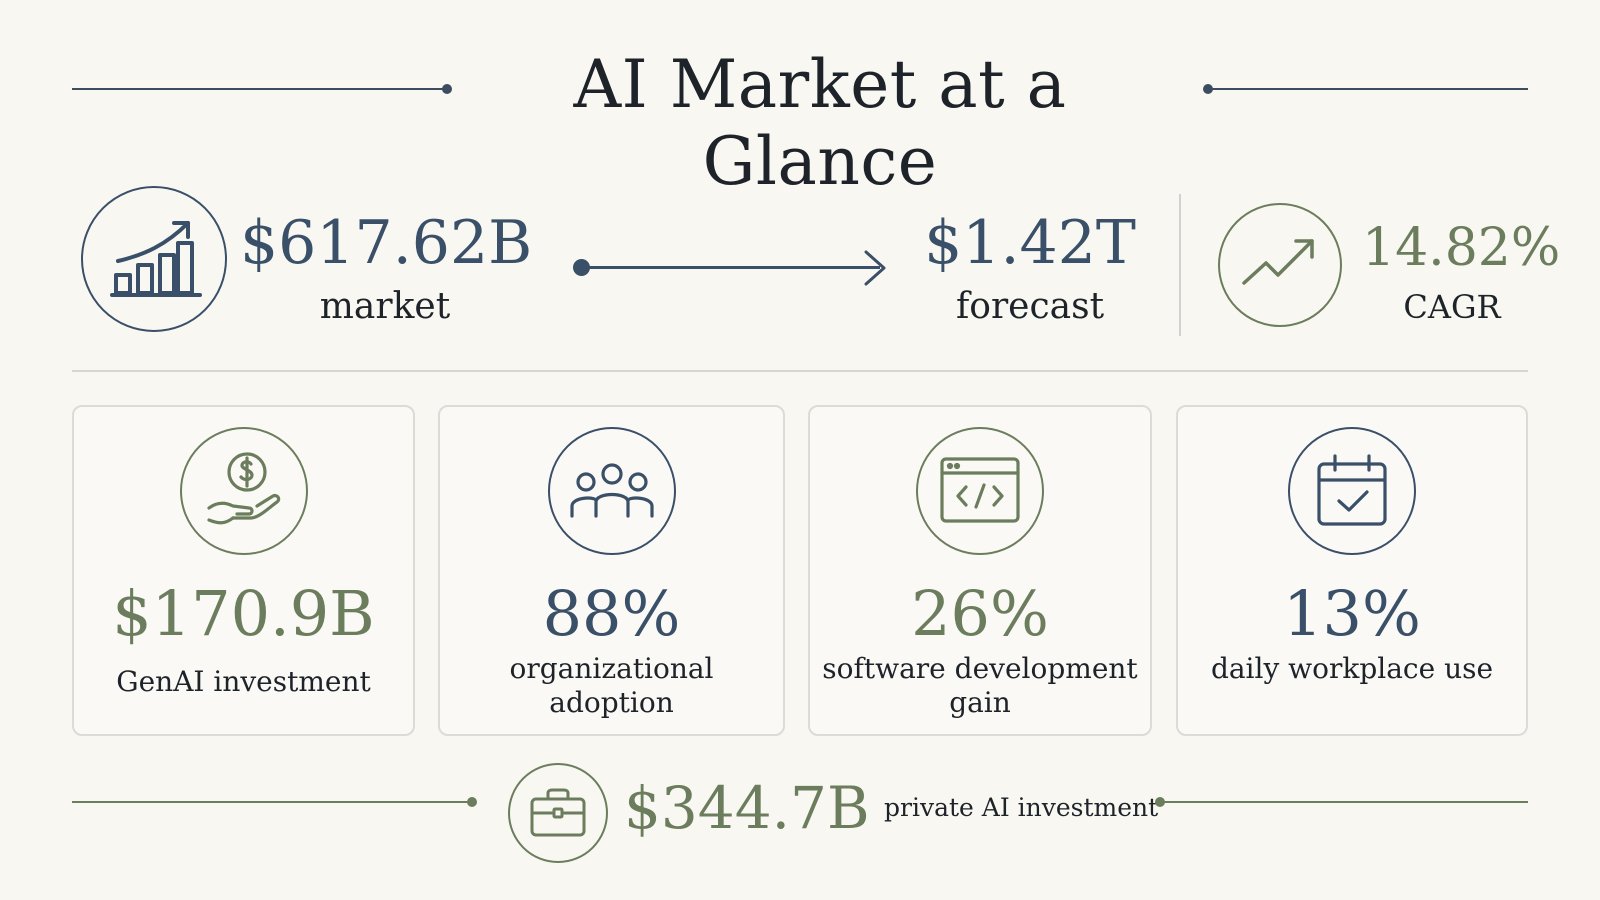  What do you see at coordinates (1160, 802) in the screenshot?
I see `bottom-dot-right` at bounding box center [1160, 802].